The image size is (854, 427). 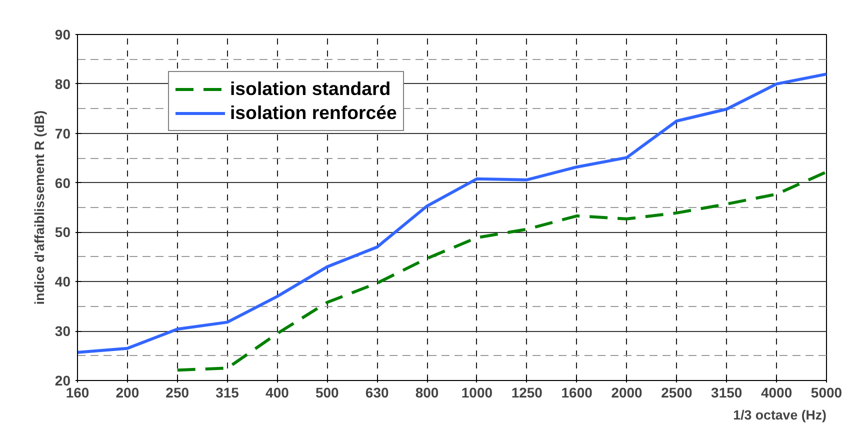 I want to click on x-tick-label: 500, so click(x=327, y=392).